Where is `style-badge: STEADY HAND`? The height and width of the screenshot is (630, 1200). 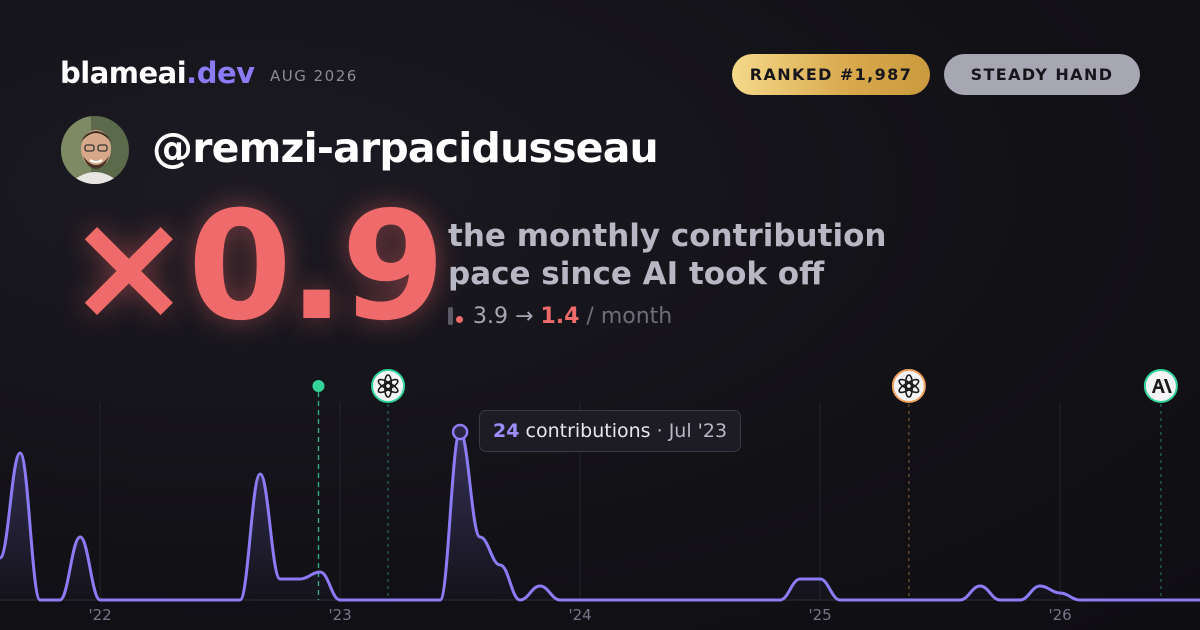 style-badge: STEADY HAND is located at coordinates (1042, 74).